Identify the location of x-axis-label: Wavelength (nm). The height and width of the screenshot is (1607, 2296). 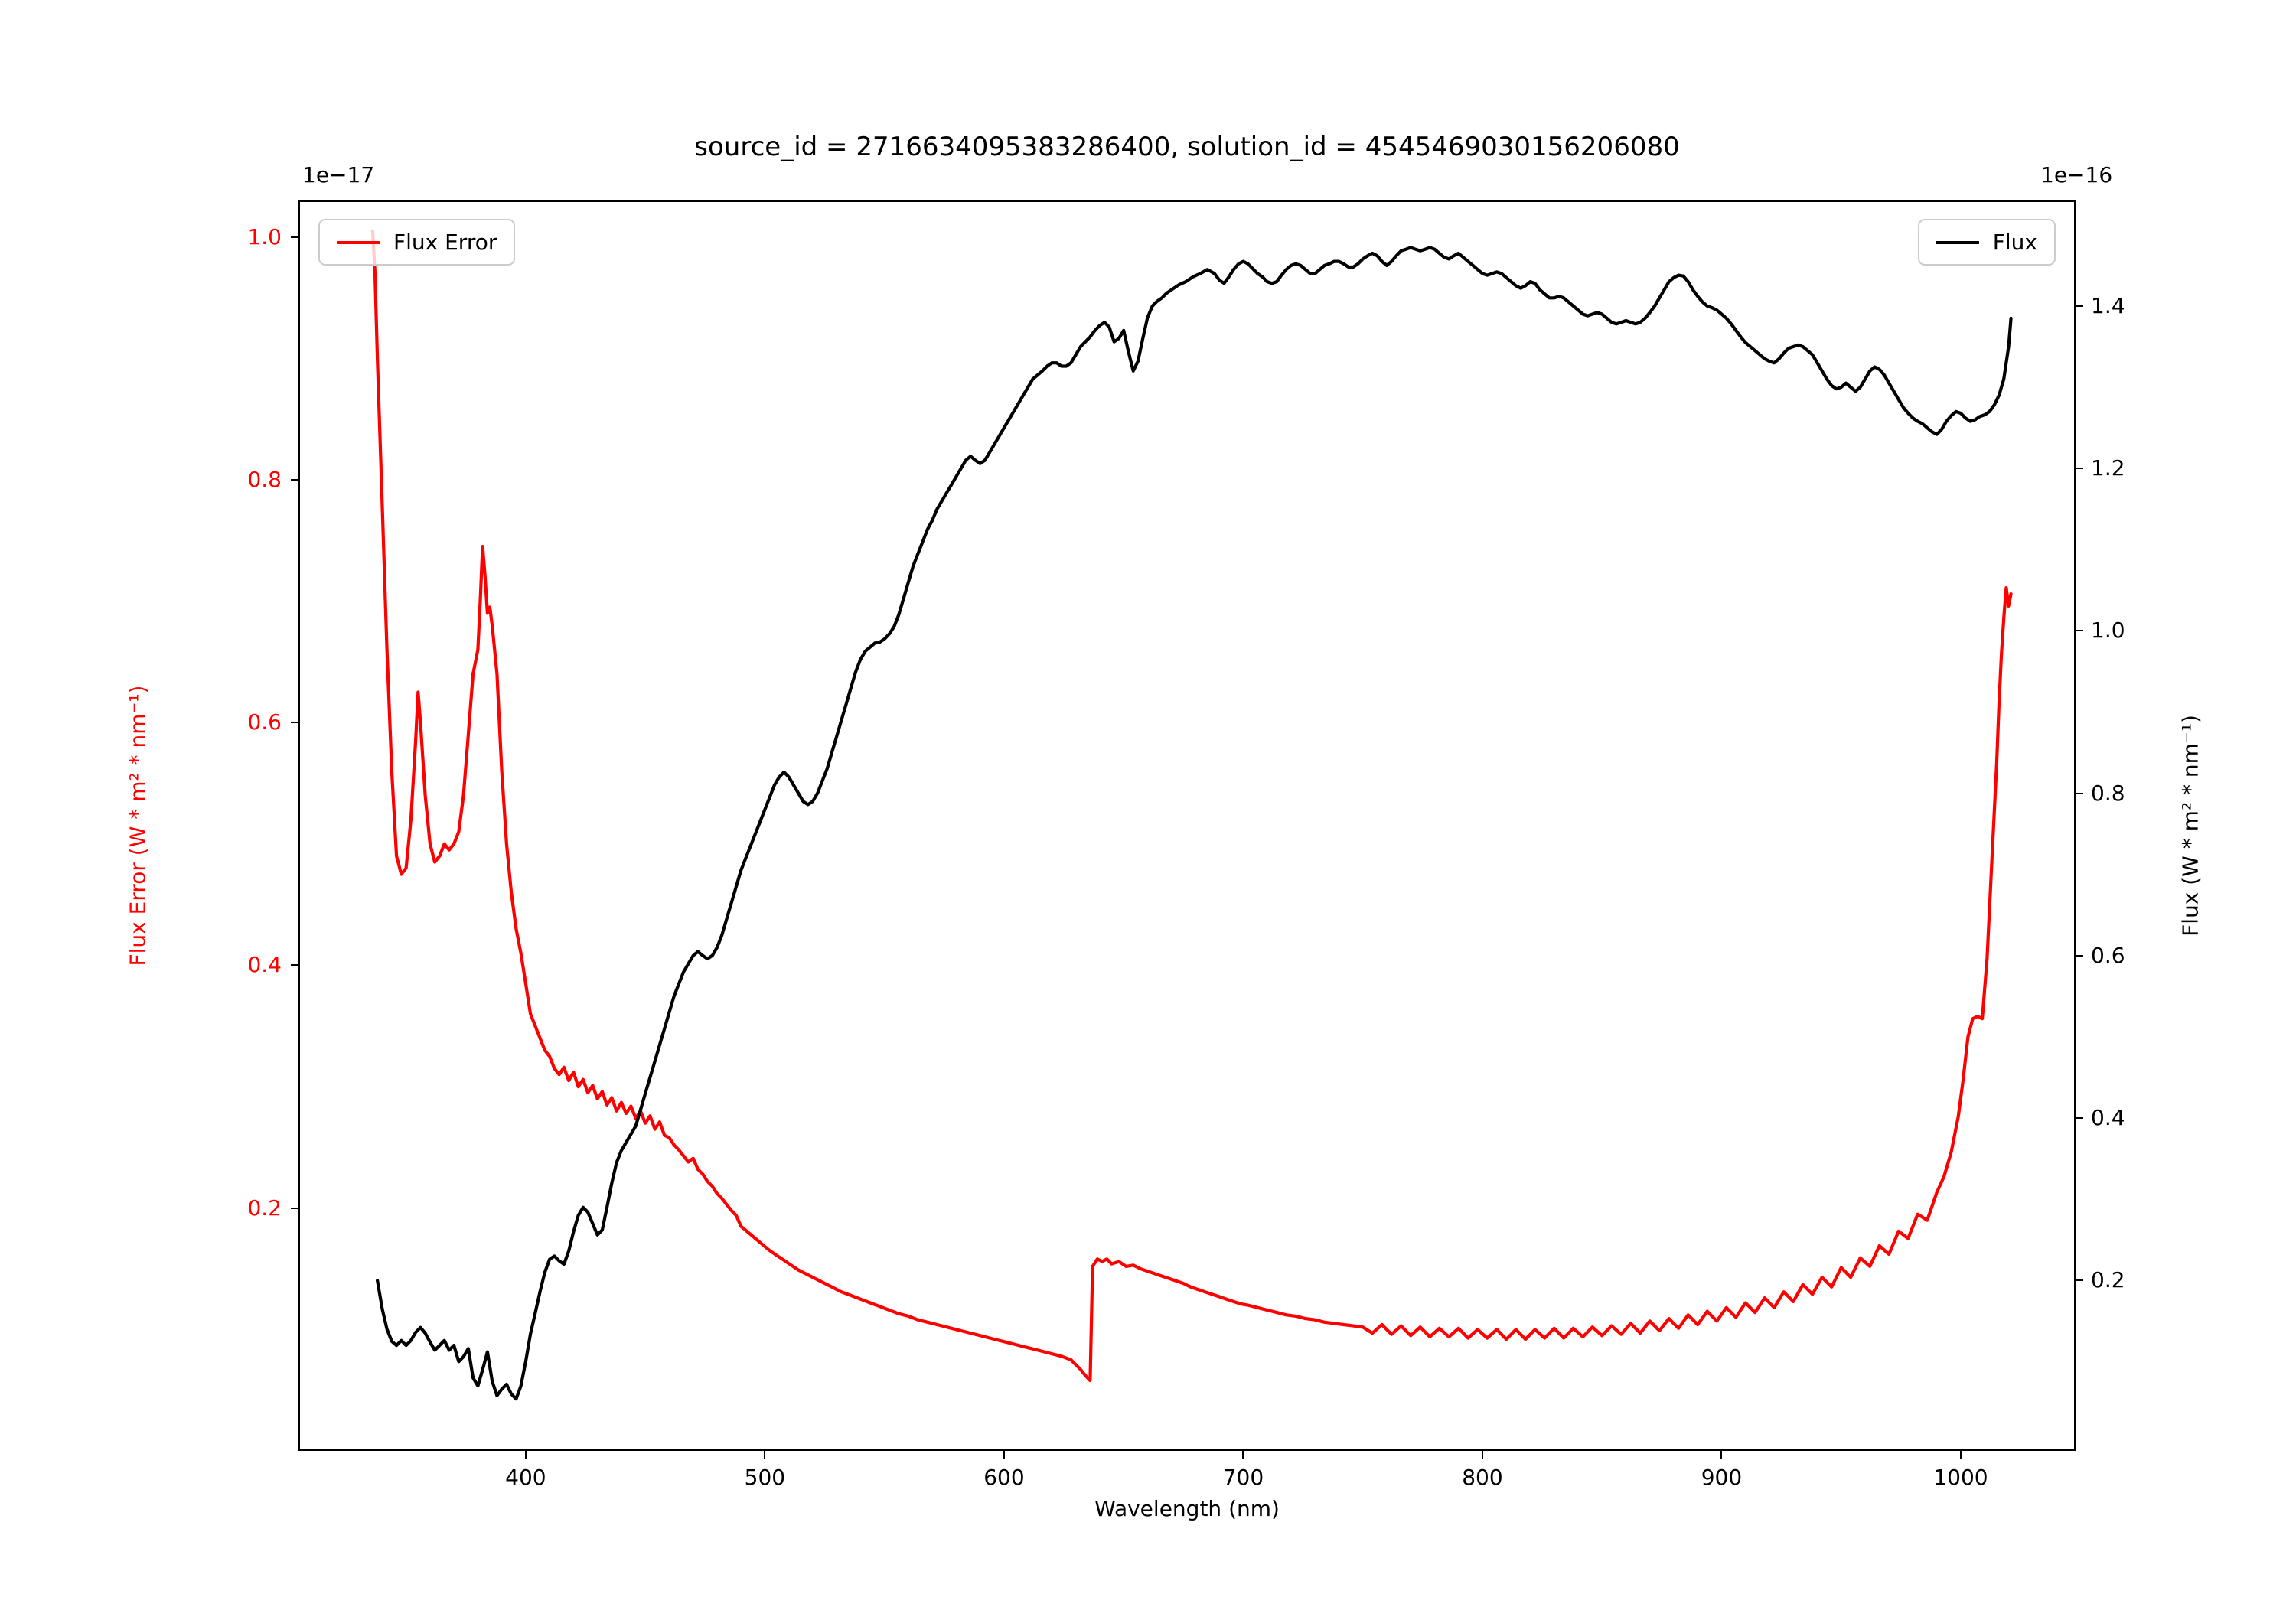
(1187, 1508).